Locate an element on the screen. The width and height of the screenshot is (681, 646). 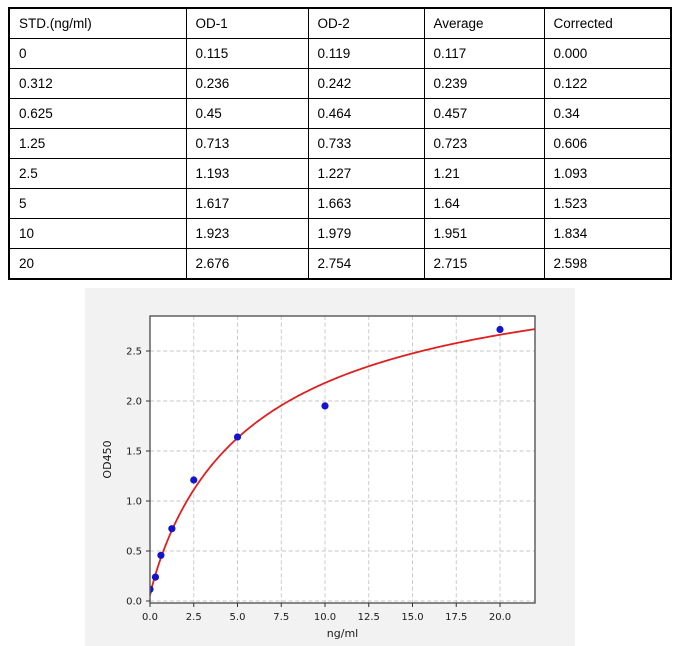
table-cell: 0.625 is located at coordinates (97, 113).